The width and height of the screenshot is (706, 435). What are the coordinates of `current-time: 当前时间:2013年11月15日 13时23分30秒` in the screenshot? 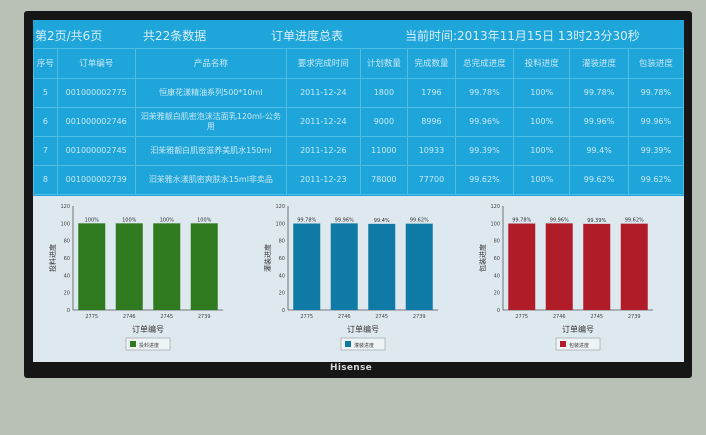 It's located at (522, 36).